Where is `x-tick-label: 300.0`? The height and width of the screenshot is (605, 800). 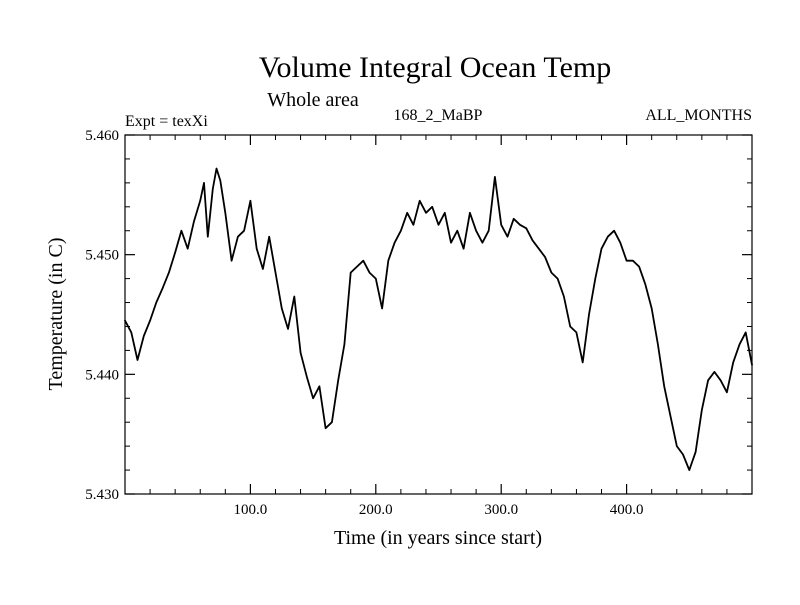
x-tick-label: 300.0 is located at coordinates (501, 510).